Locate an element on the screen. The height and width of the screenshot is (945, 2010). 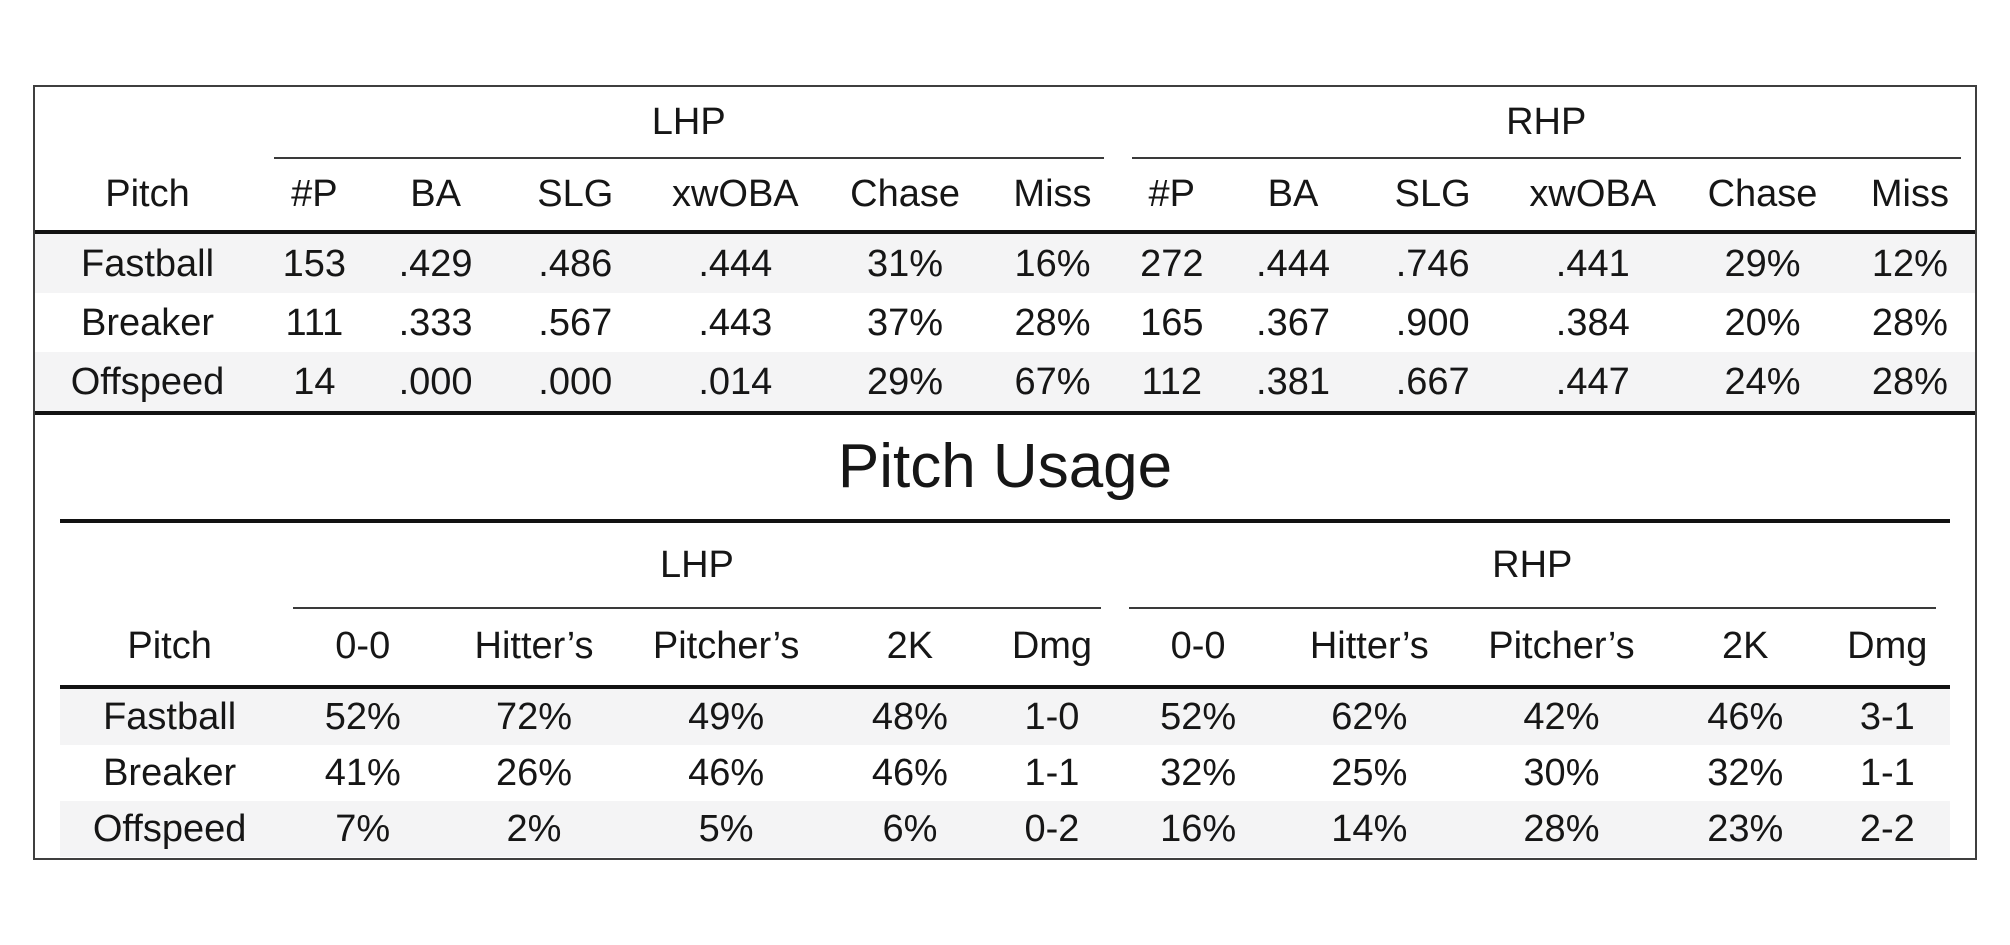
usage-group-spacer is located at coordinates (169, 565).